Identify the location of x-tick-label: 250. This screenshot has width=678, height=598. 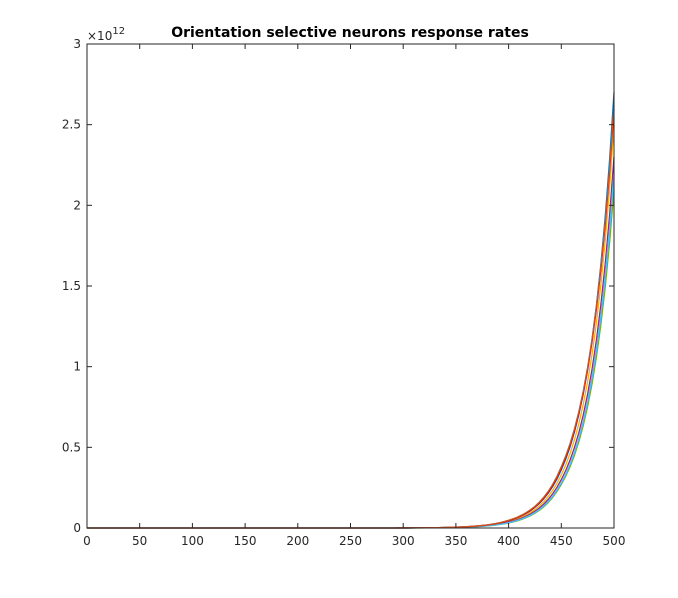
(350, 541).